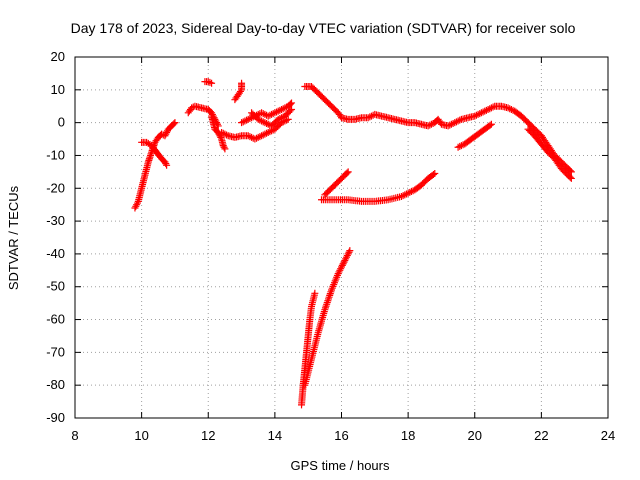  I want to click on x-axis-label: GPS time / hours, so click(340, 465).